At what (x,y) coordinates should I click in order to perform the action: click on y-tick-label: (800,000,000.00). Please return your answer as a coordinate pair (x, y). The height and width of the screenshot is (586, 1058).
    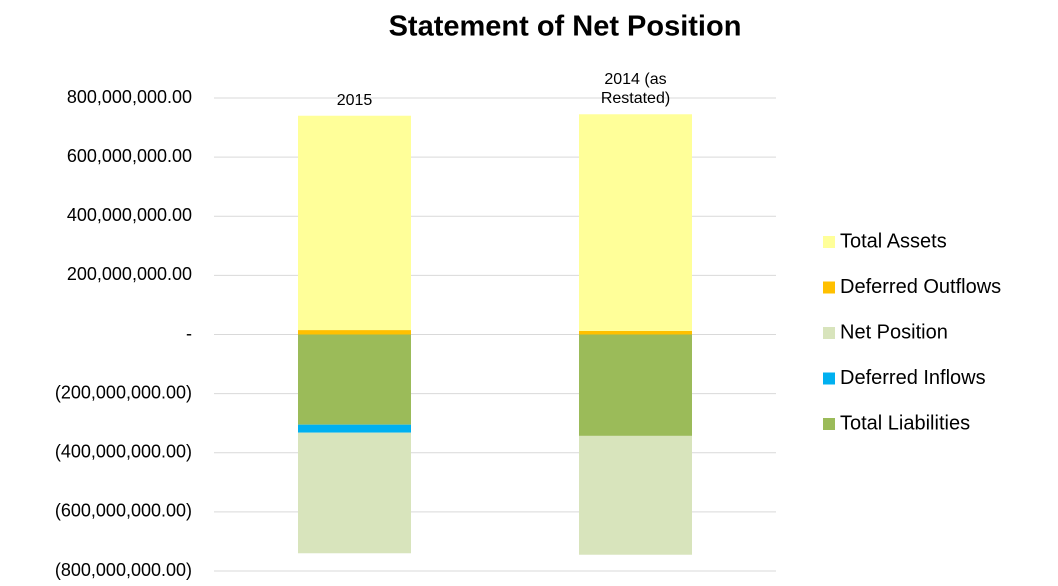
    Looking at the image, I should click on (123, 570).